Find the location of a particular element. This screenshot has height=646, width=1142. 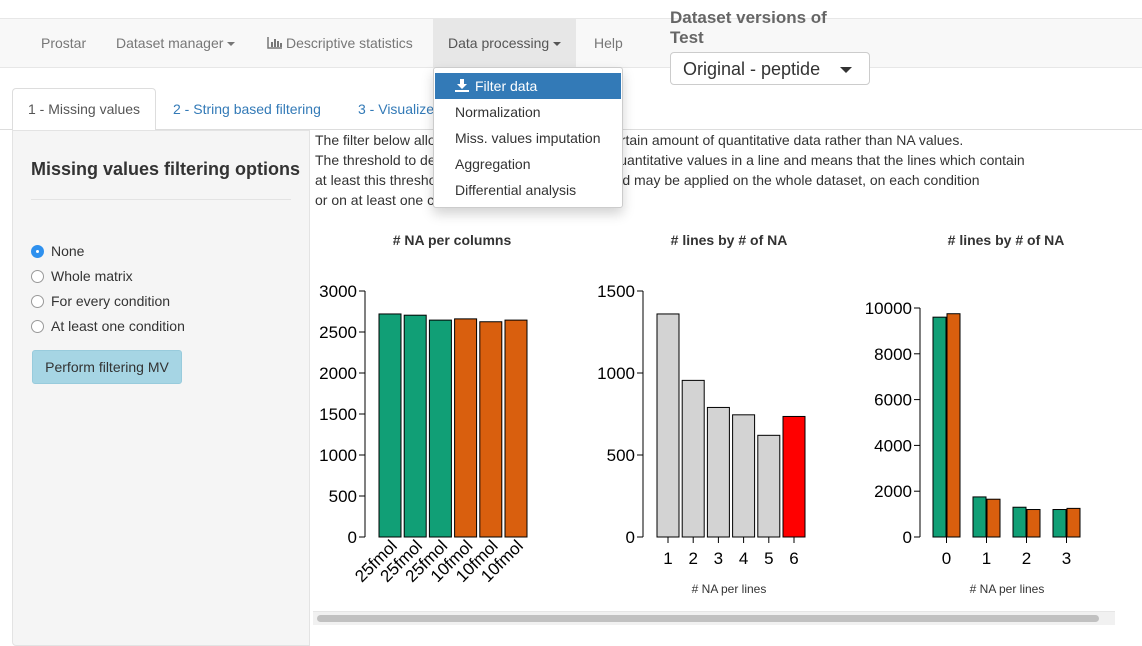

description-line: or on at least one c is located at coordinates (375, 200).